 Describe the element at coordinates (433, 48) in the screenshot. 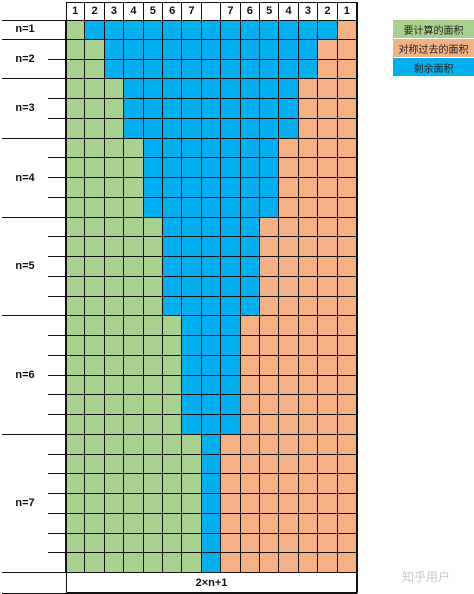

I see `legend-item-mirrored-area: 对称过去的面积` at that location.